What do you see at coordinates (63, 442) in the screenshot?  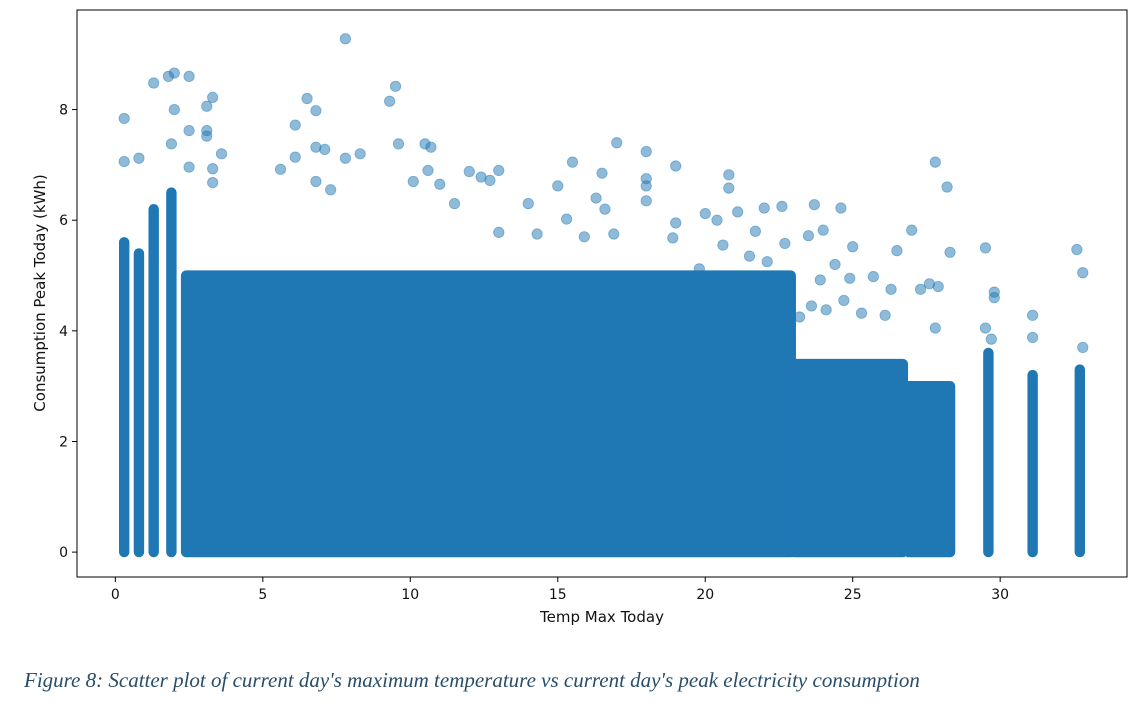 I see `y-tick-label: 2` at bounding box center [63, 442].